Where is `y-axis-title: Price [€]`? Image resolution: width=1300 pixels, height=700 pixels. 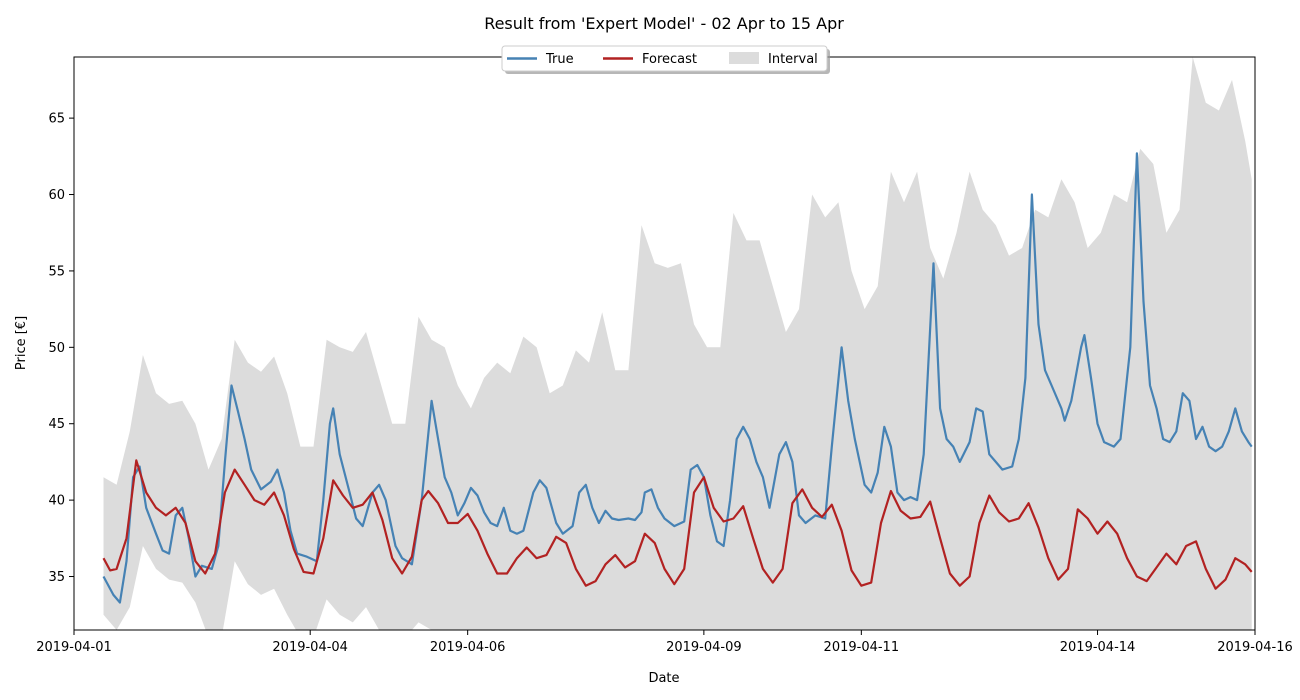 y-axis-title: Price [€] is located at coordinates (21, 343).